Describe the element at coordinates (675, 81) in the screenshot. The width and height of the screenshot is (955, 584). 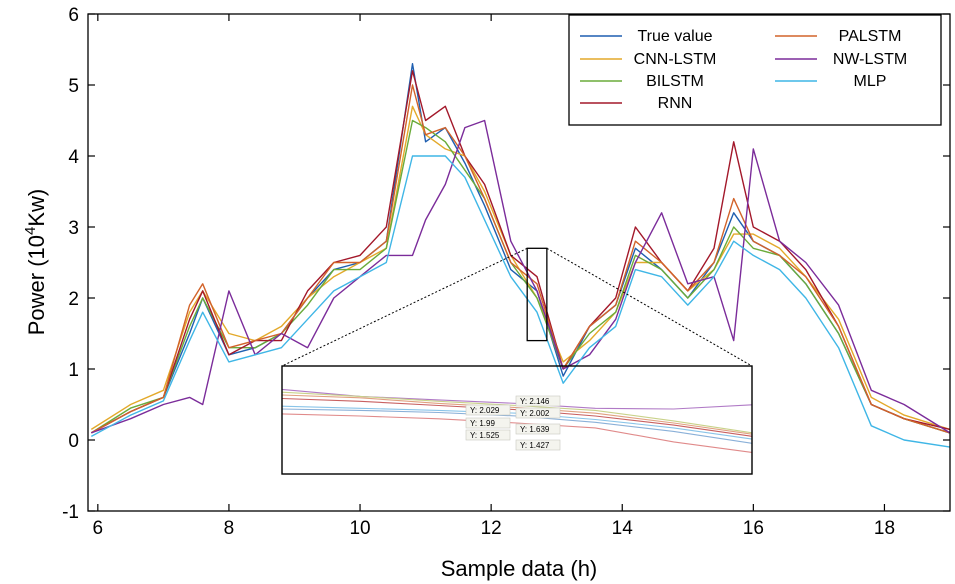
I see `legend-label: BILSTM` at that location.